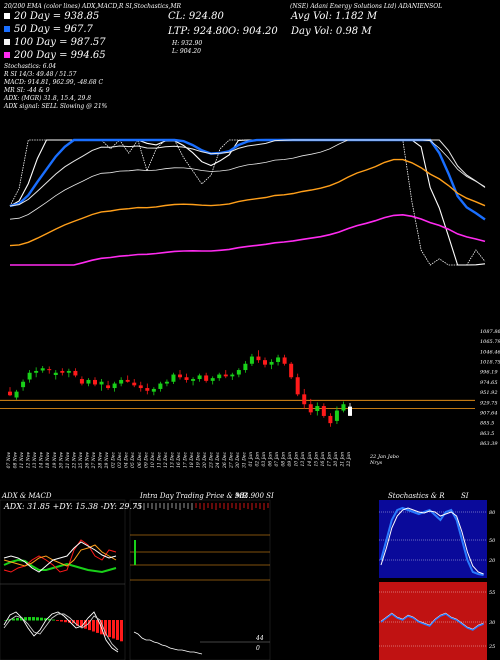 The height and width of the screenshot is (660, 500). I want to click on x-tick-label: 07 Nov, so click(9, 460).